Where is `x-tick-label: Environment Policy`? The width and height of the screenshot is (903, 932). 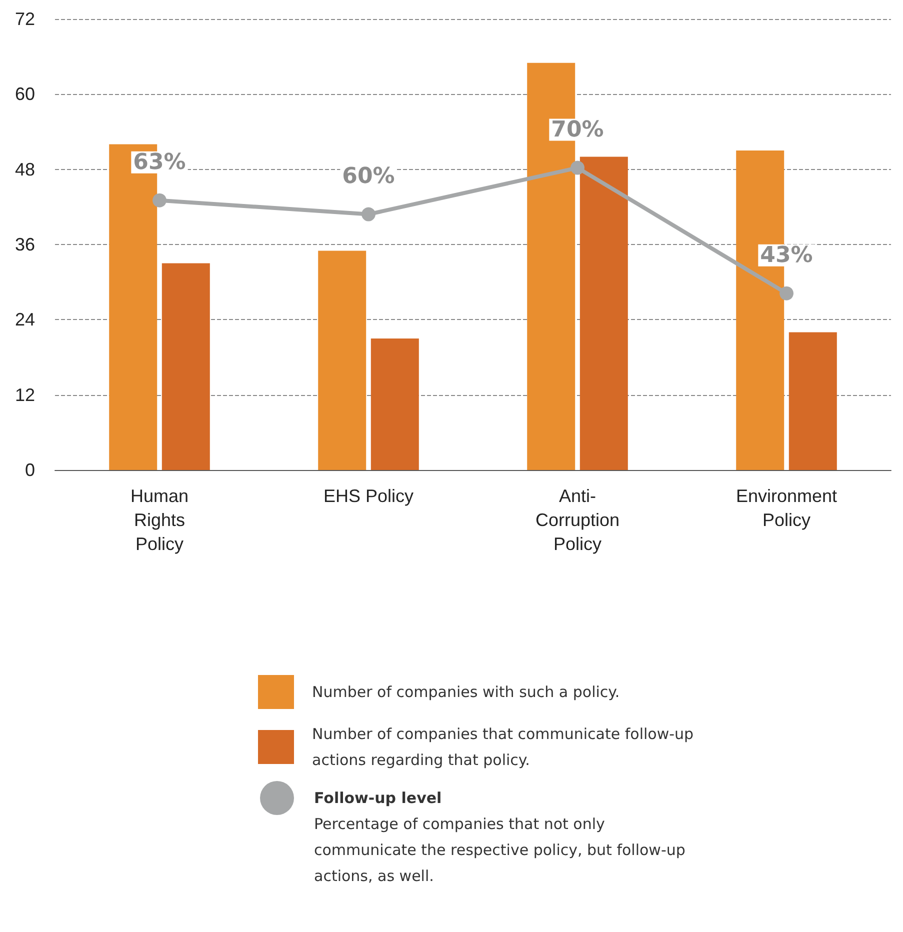 x-tick-label: Environment Policy is located at coordinates (787, 508).